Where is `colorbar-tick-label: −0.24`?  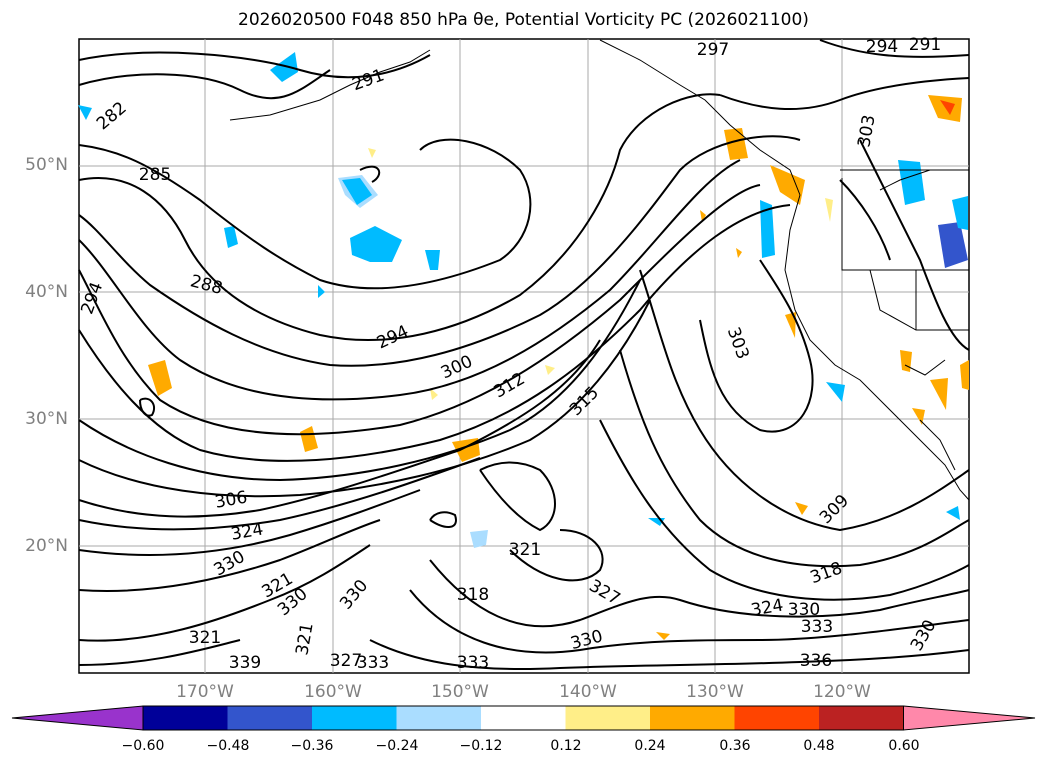
colorbar-tick-label: −0.24 is located at coordinates (397, 746).